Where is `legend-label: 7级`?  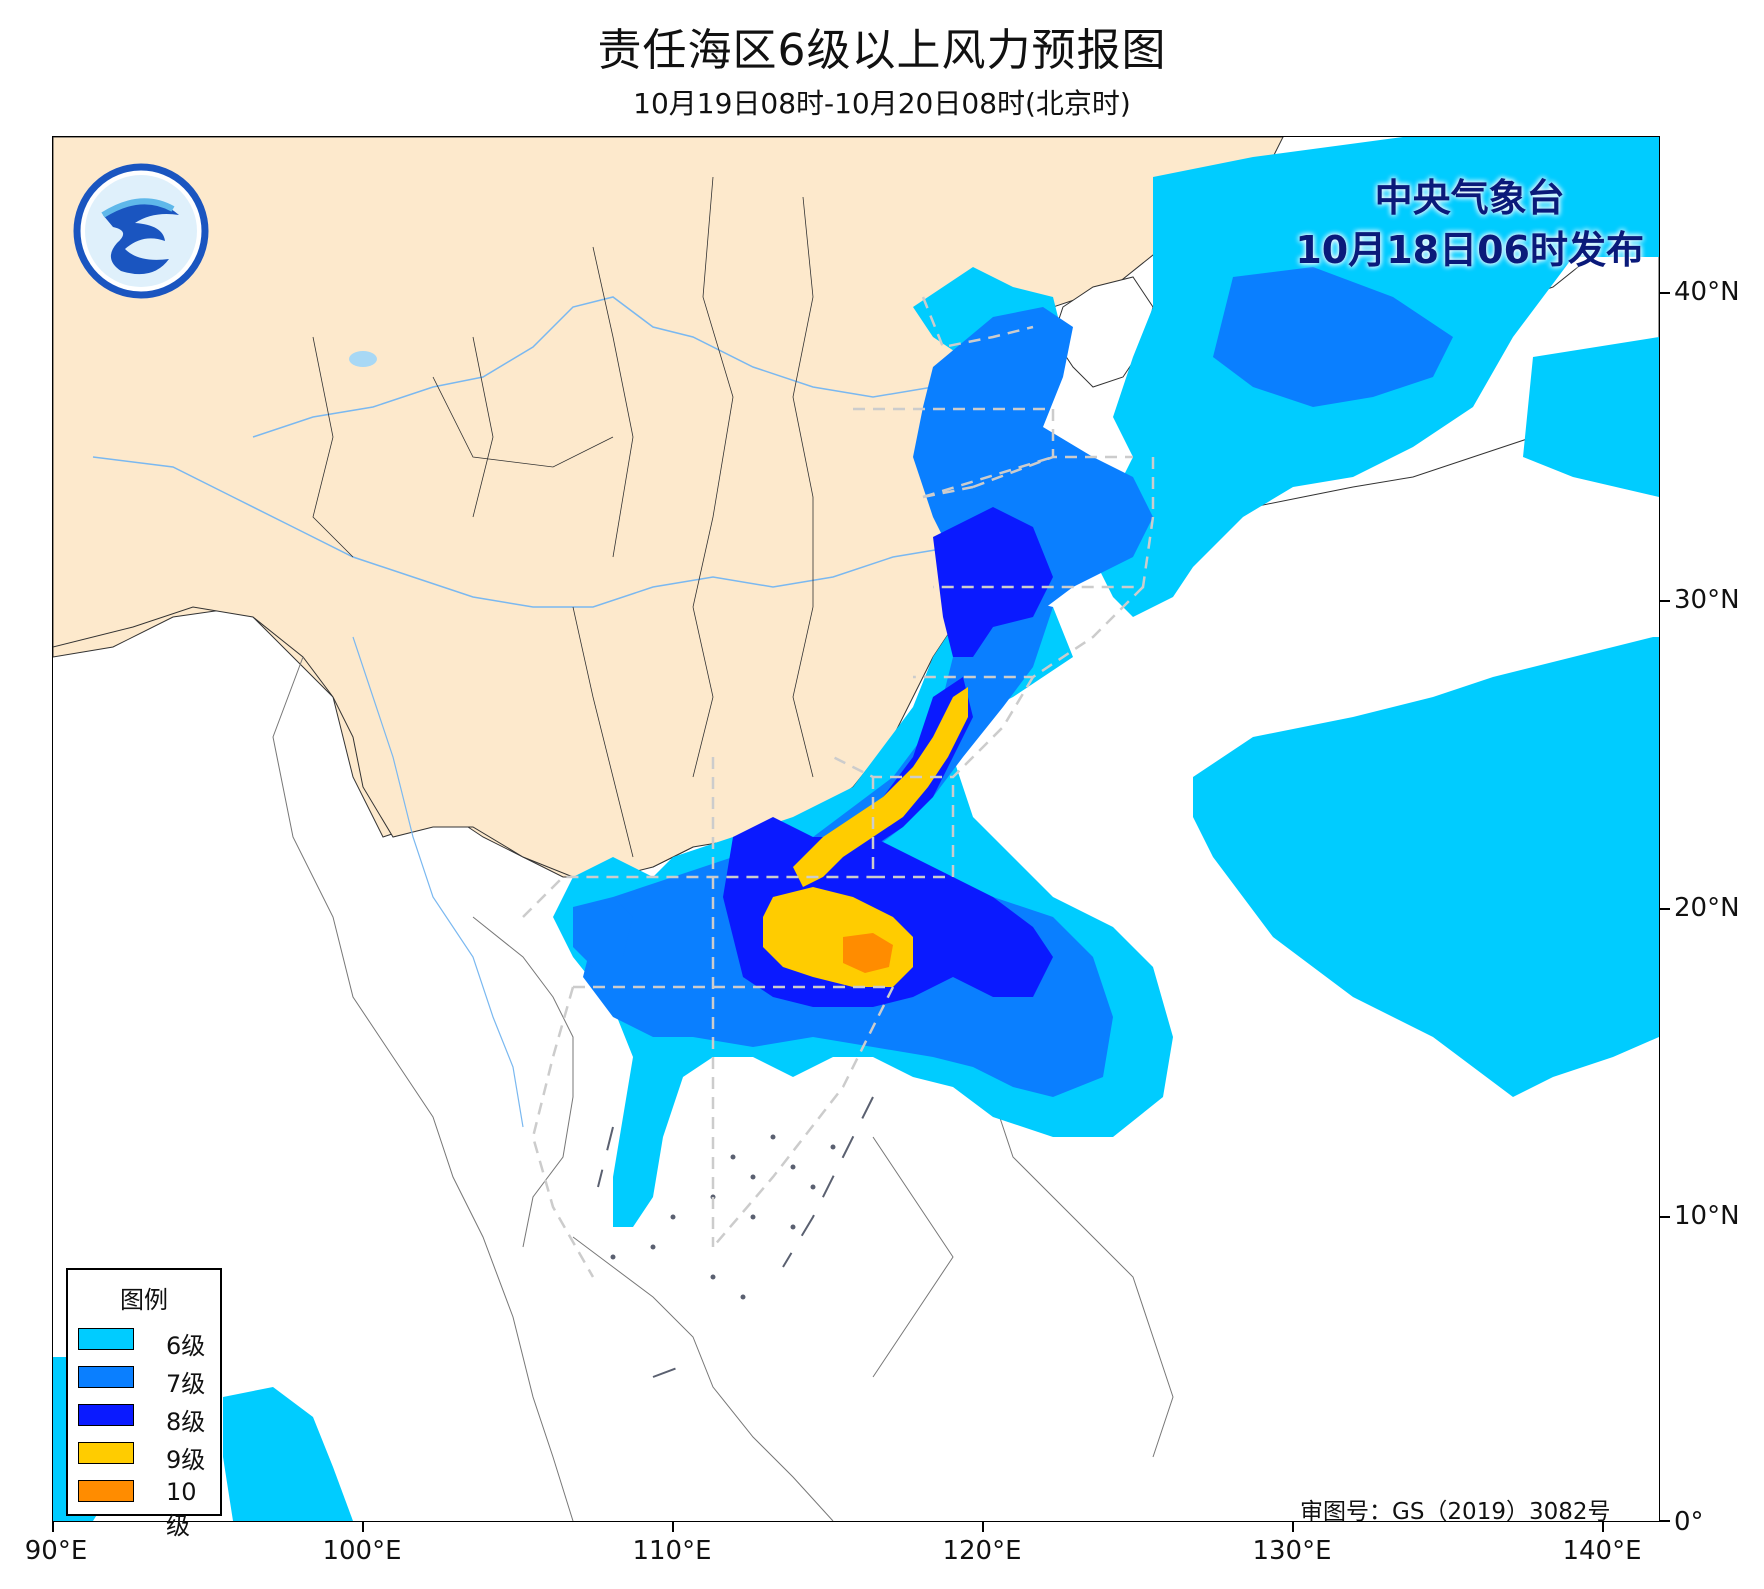 legend-label: 7级 is located at coordinates (186, 1384).